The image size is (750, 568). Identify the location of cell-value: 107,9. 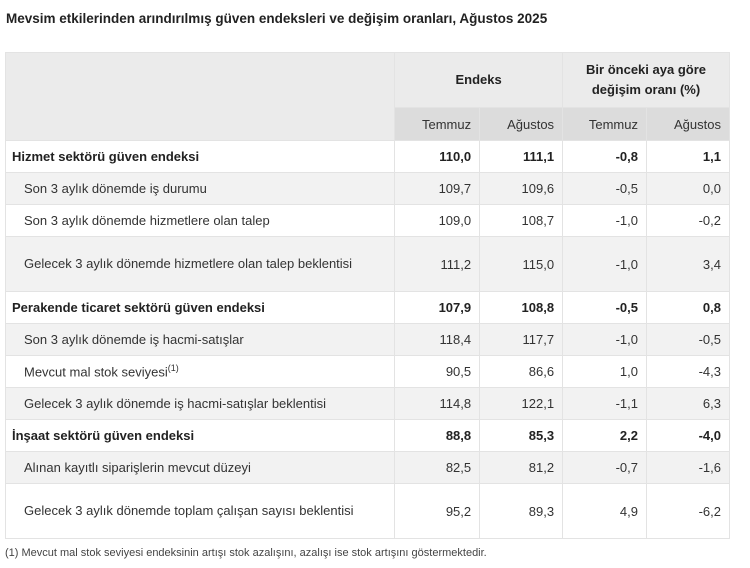
(437, 307).